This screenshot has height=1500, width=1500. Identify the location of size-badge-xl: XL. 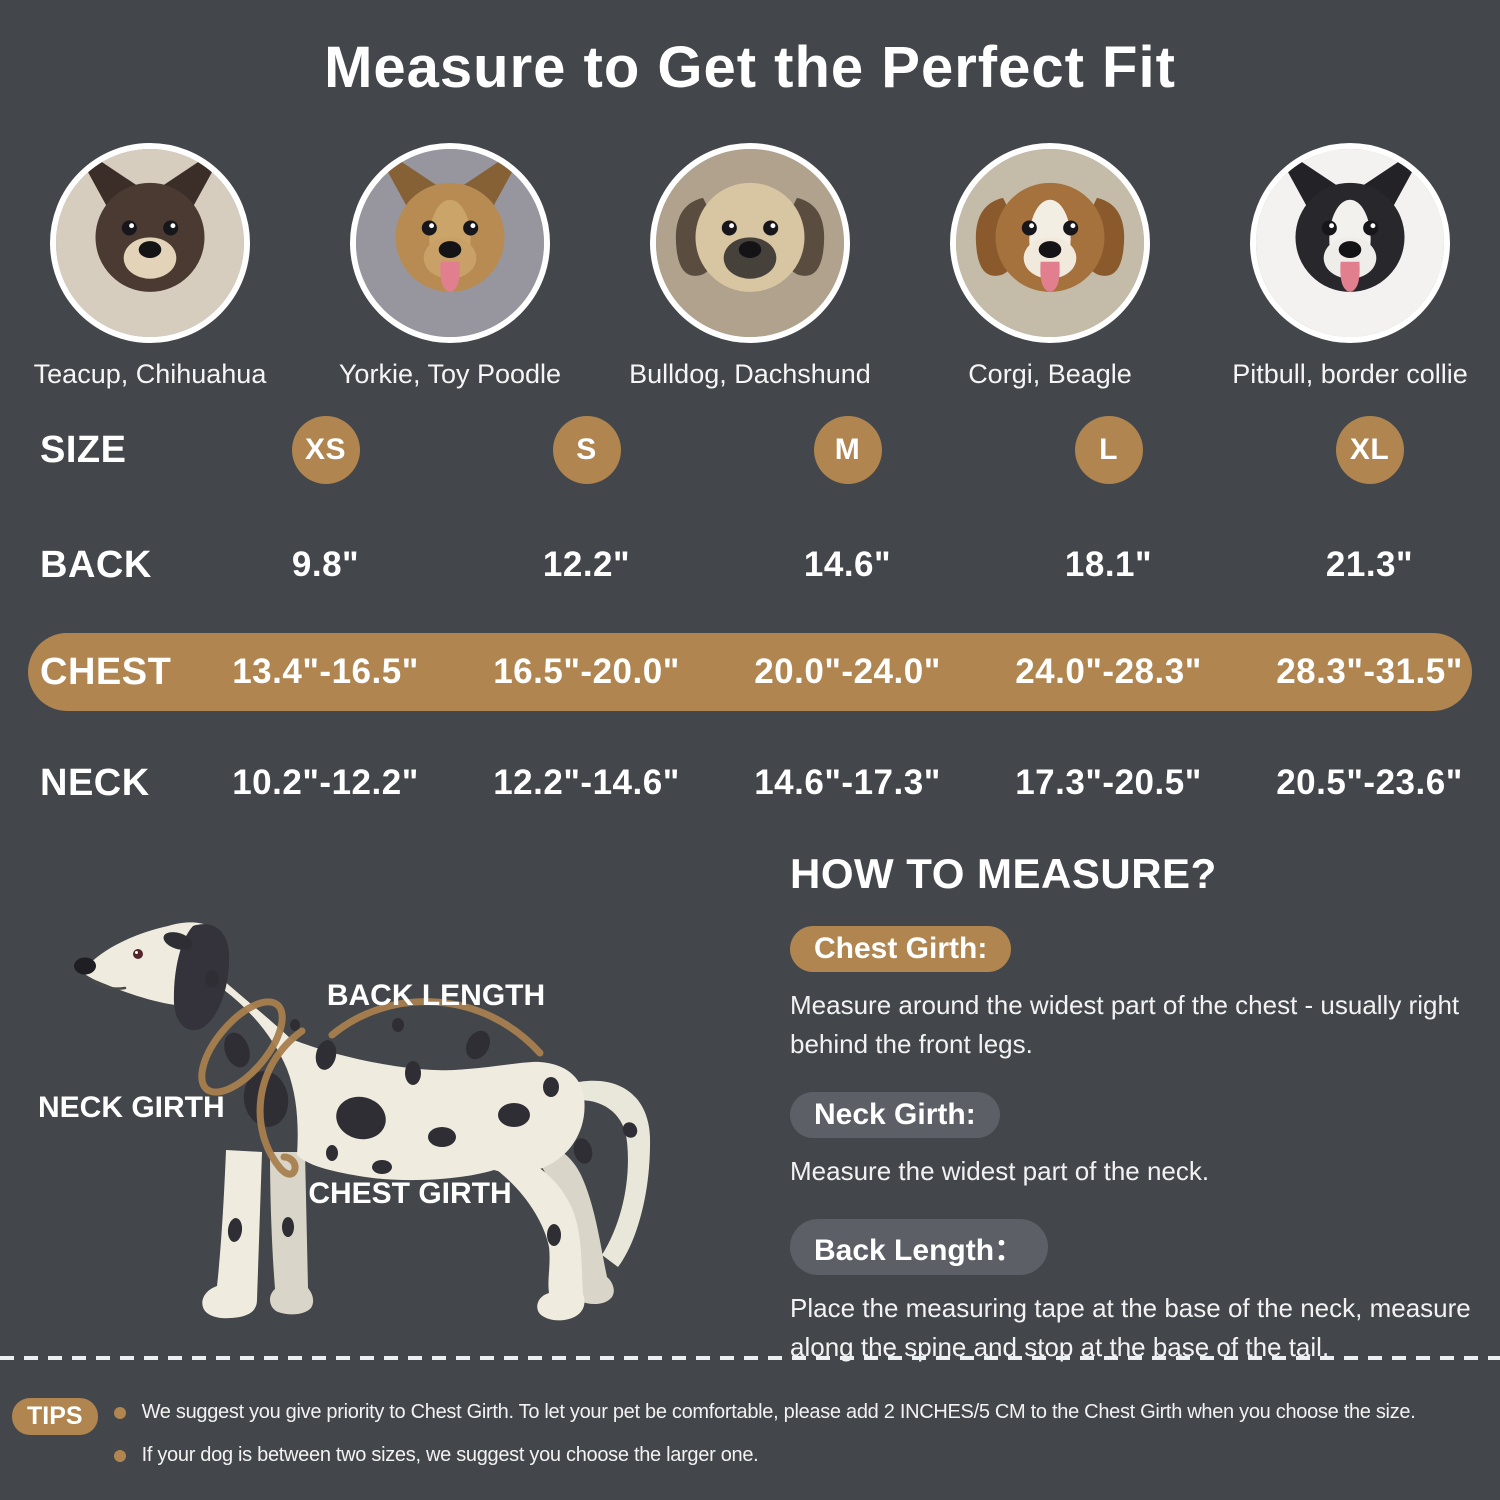
(1369, 450).